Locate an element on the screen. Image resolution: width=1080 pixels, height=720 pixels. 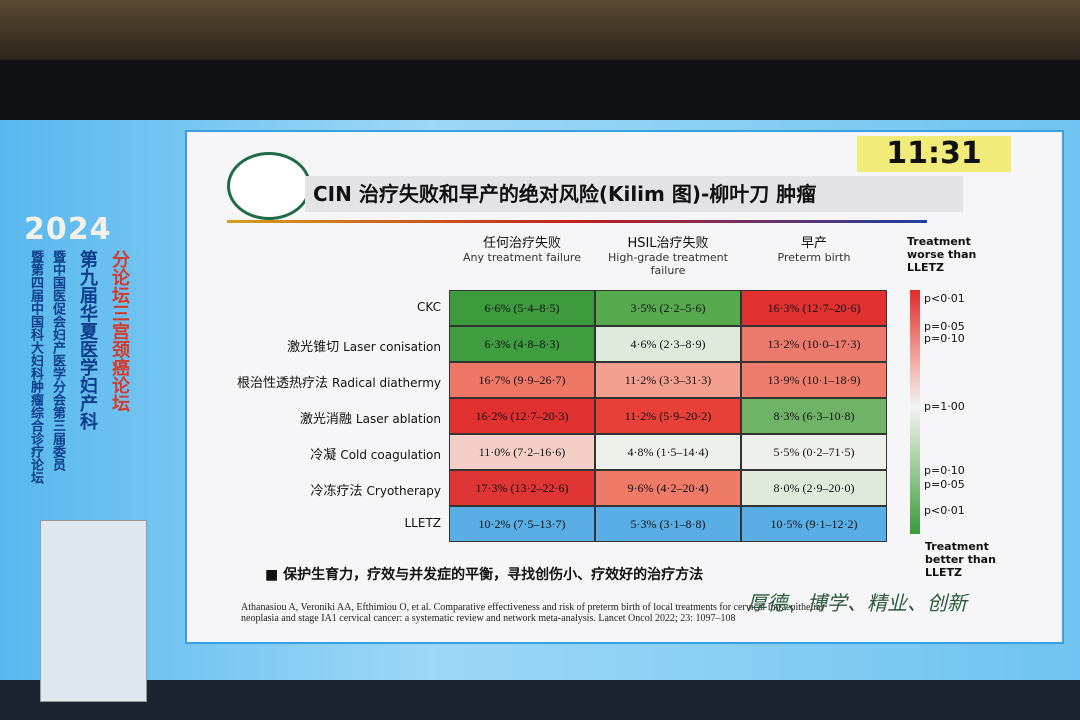
row-zh: 冷凝 is located at coordinates (323, 455).